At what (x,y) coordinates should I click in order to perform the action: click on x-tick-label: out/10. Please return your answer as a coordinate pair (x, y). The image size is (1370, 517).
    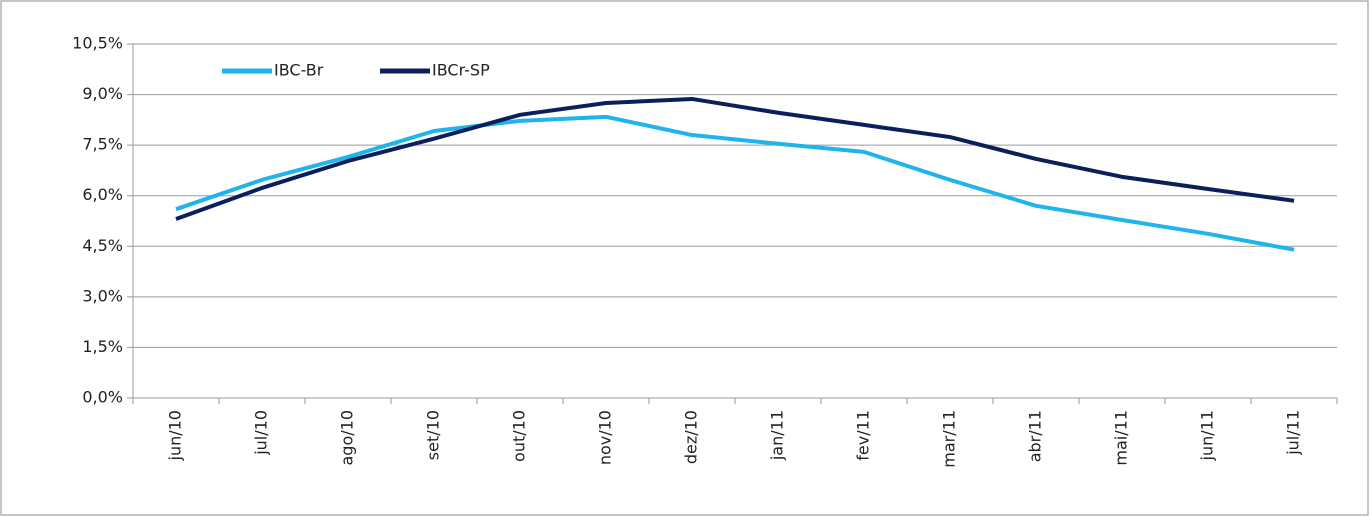
    Looking at the image, I should click on (519, 436).